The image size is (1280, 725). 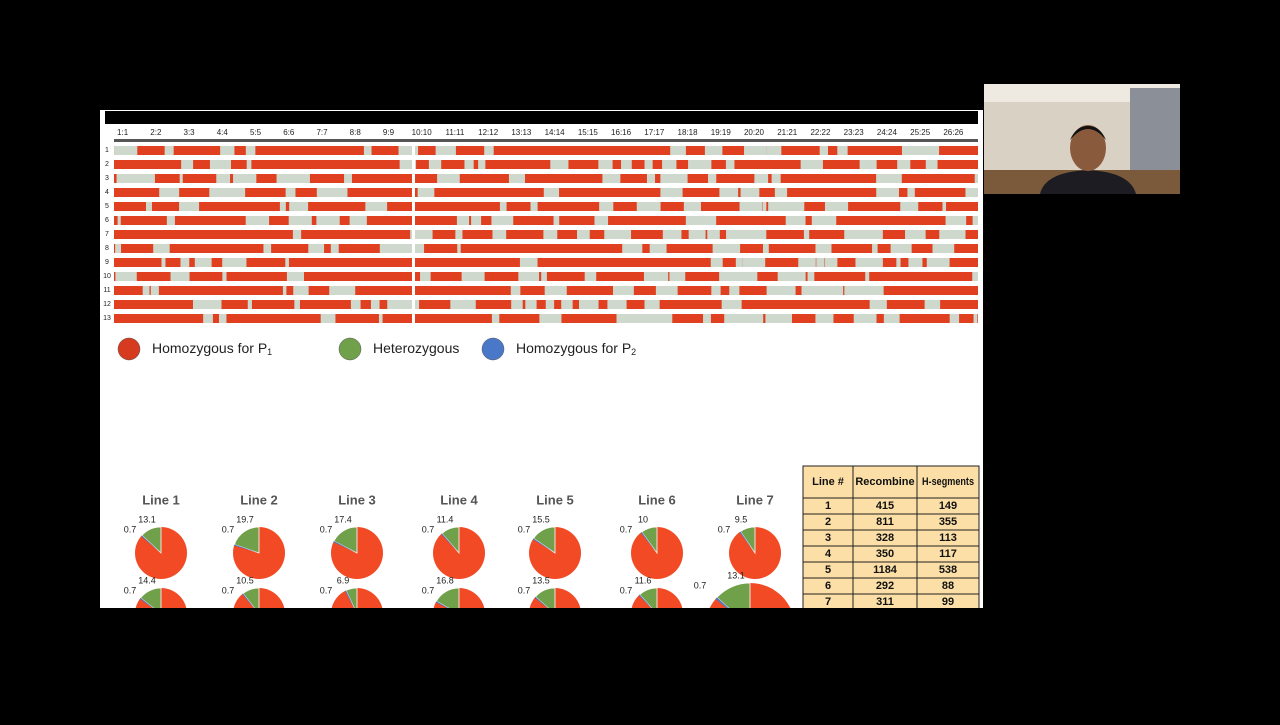 I want to click on pie-title: Line 5, so click(x=555, y=499).